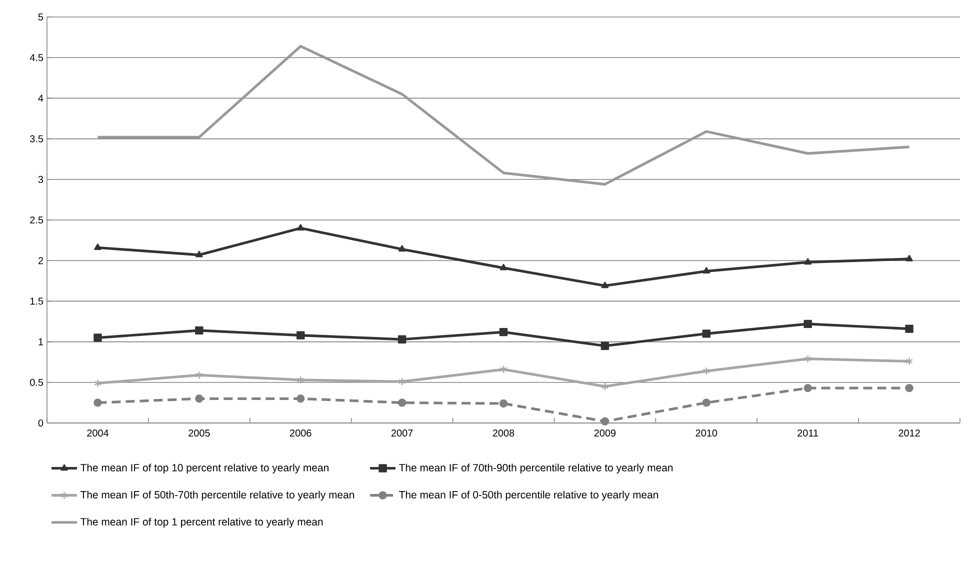  What do you see at coordinates (40, 260) in the screenshot?
I see `y-tick-label: 2` at bounding box center [40, 260].